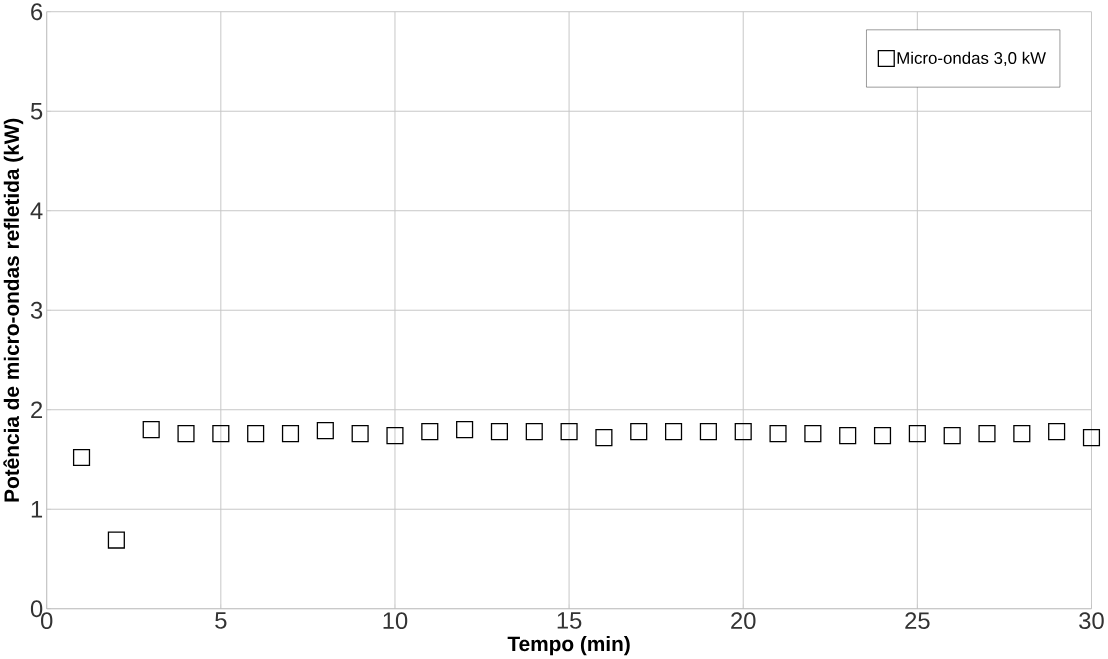 The width and height of the screenshot is (1108, 659). What do you see at coordinates (917, 621) in the screenshot?
I see `x-tick-label: 25` at bounding box center [917, 621].